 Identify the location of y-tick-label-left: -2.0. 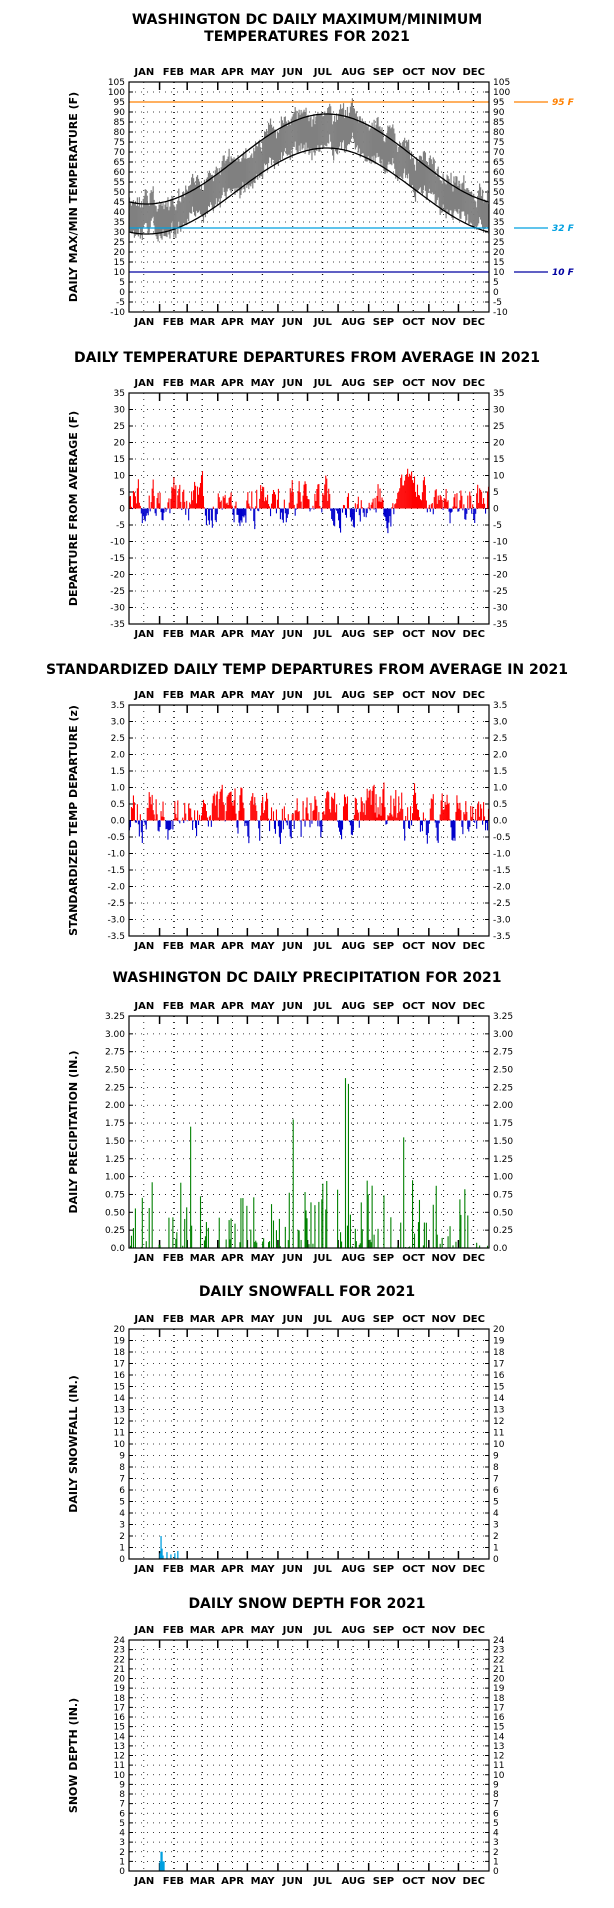
(116, 888).